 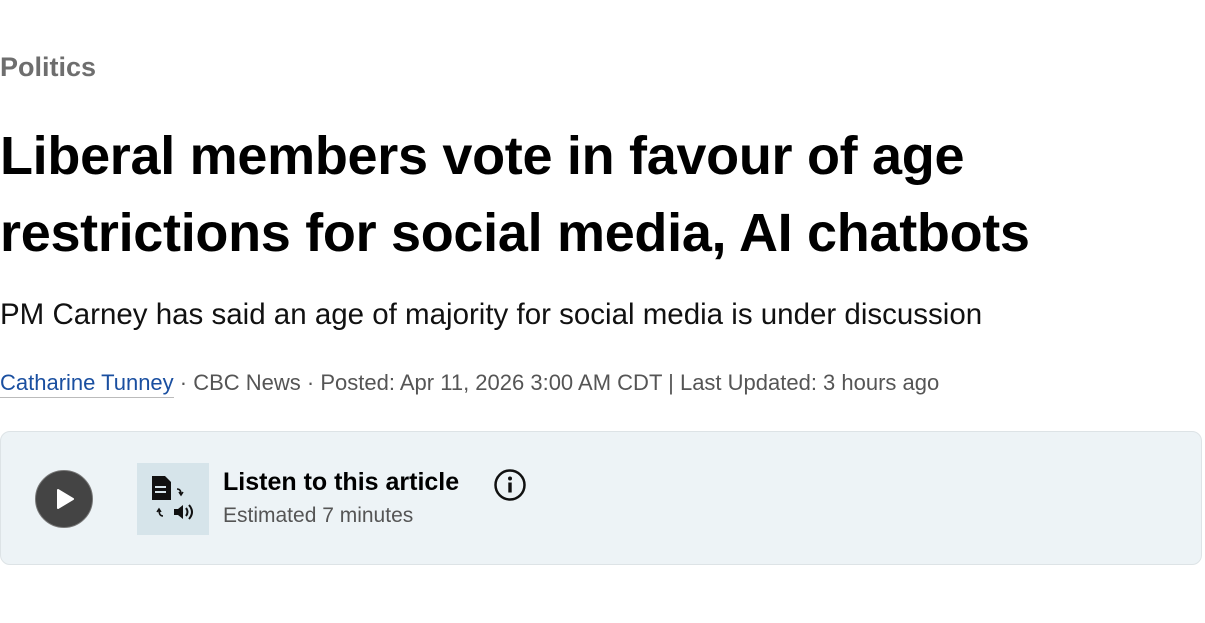 What do you see at coordinates (87, 384) in the screenshot?
I see `author-link: Catharine Tunney` at bounding box center [87, 384].